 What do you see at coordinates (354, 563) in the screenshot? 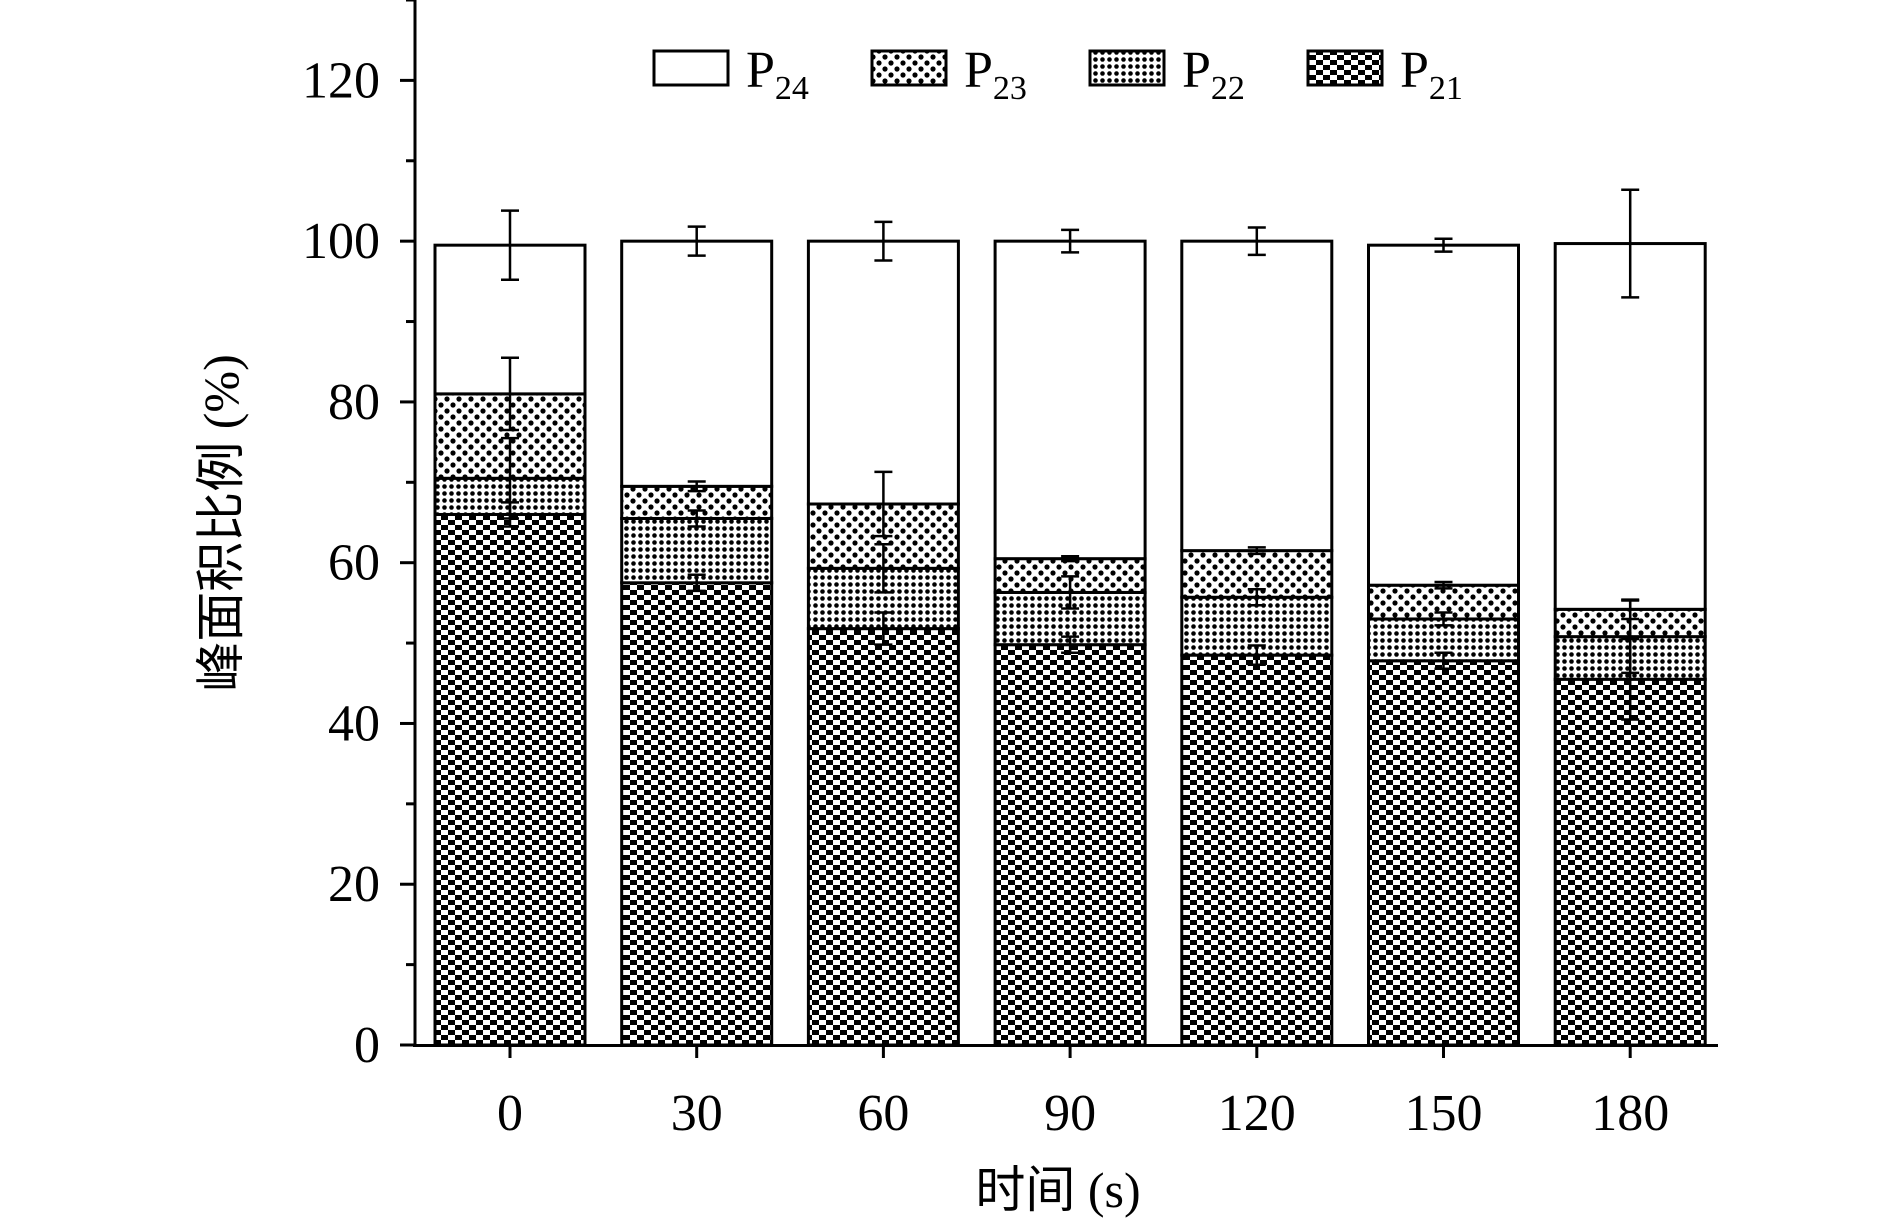
I see `y-tick-label: 60` at bounding box center [354, 563].